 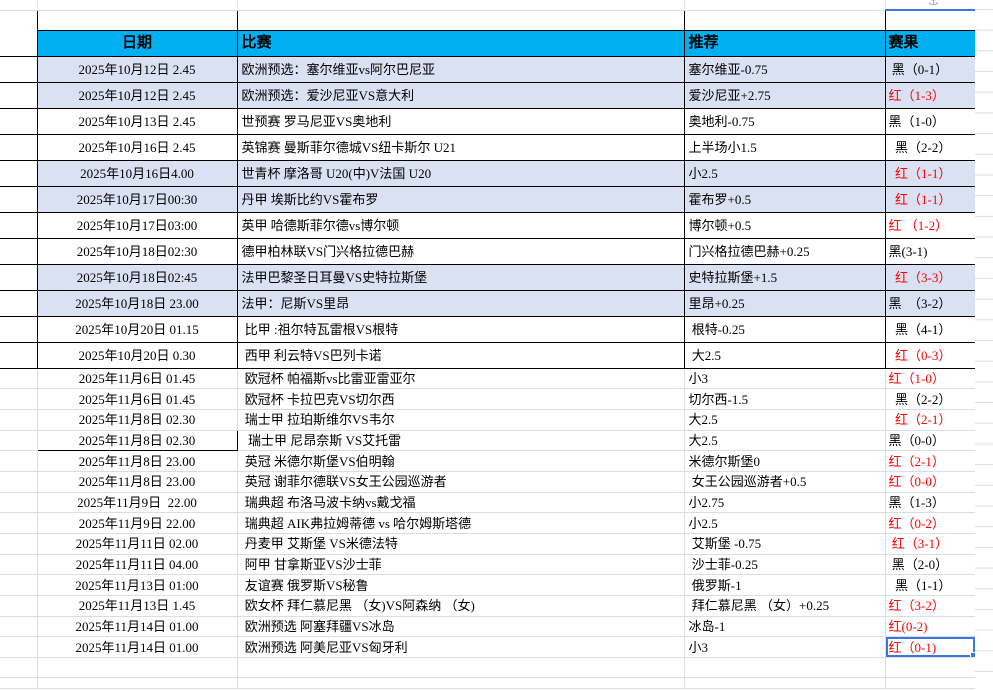 I want to click on header-spacer-cell, so click(x=19, y=43).